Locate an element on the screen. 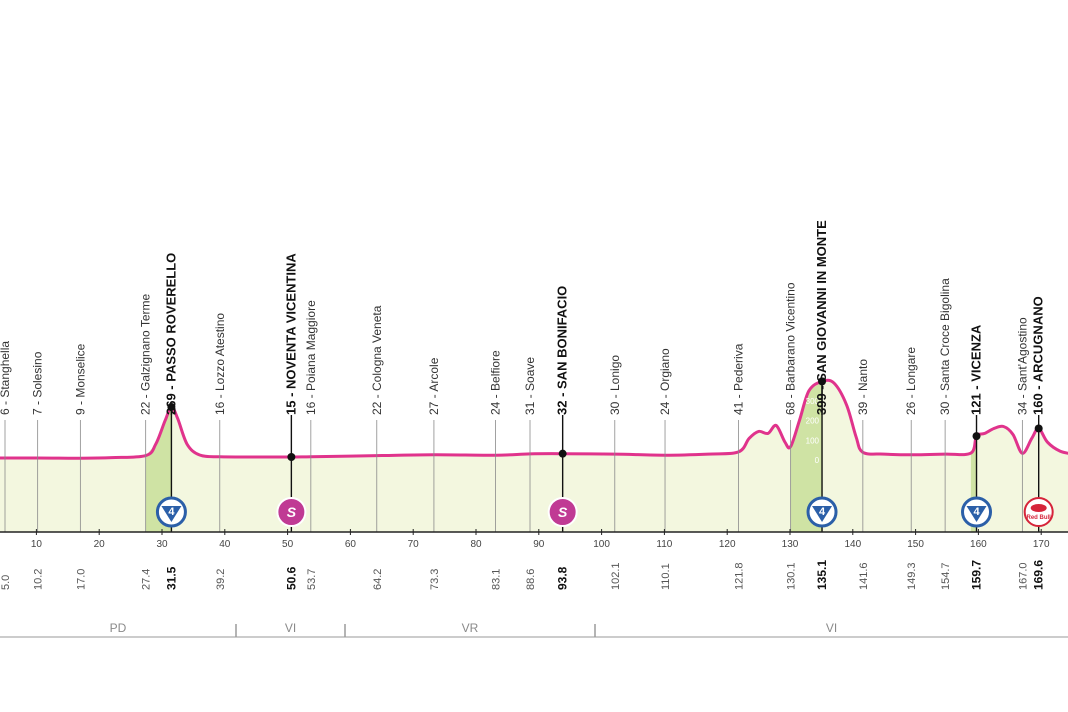 This screenshot has height=712, width=1068. waypoint-km-arcugnano: 169.6 is located at coordinates (1039, 575).